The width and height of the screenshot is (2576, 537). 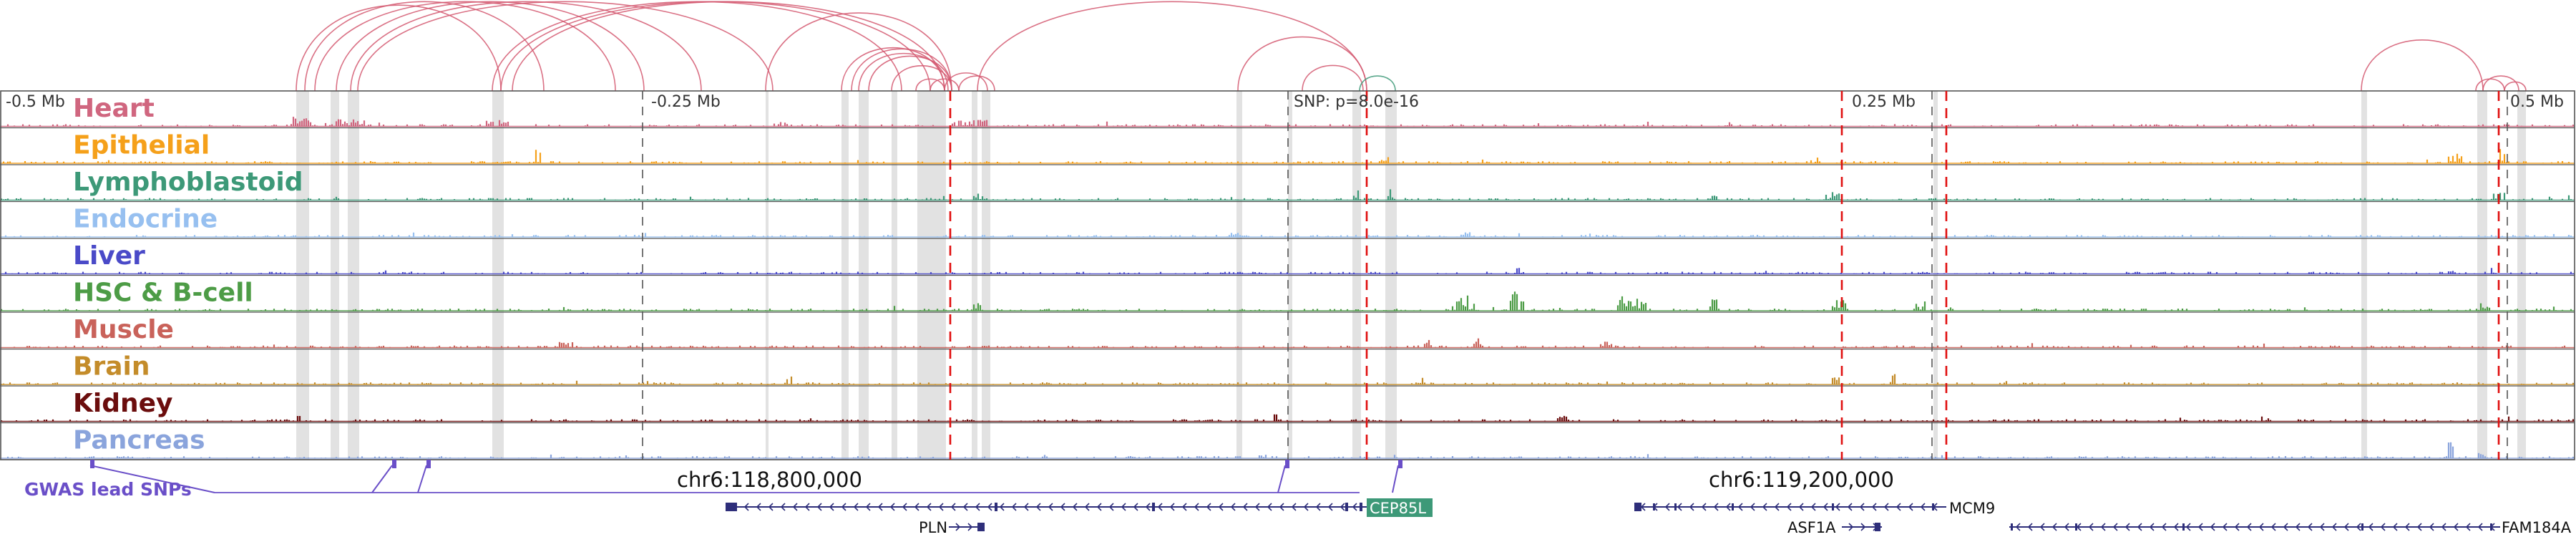 I want to click on scale-label-mid-left: -0.25 Mb, so click(x=686, y=102).